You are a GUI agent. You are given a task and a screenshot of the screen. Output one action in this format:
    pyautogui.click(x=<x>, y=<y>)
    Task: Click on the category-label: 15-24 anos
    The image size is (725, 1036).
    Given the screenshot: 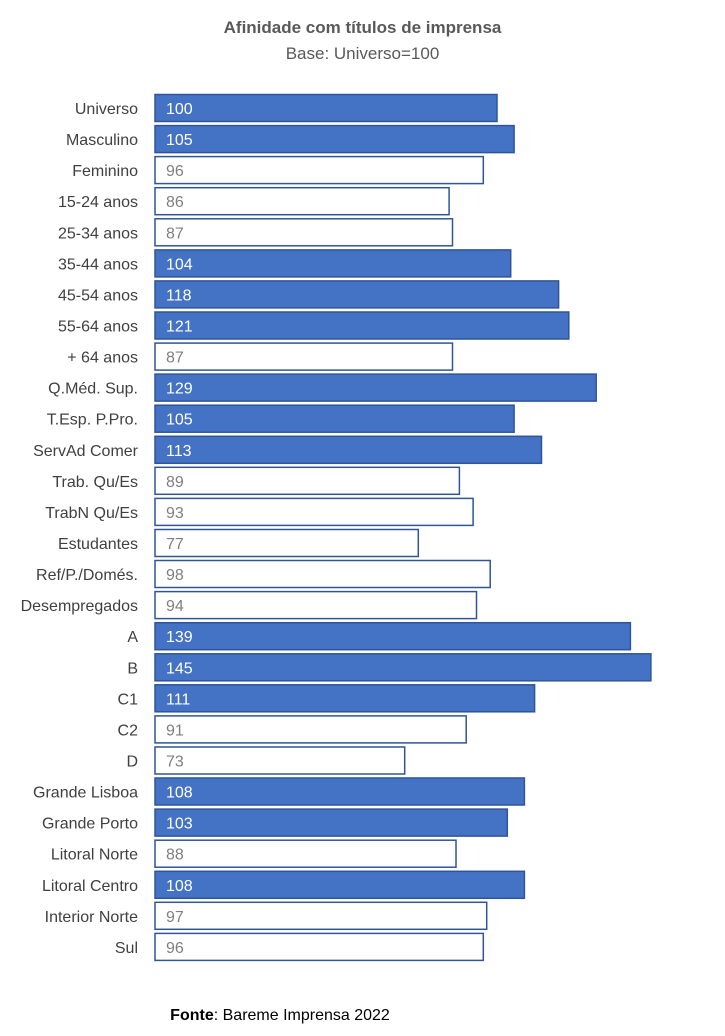 What is the action you would take?
    pyautogui.click(x=98, y=202)
    